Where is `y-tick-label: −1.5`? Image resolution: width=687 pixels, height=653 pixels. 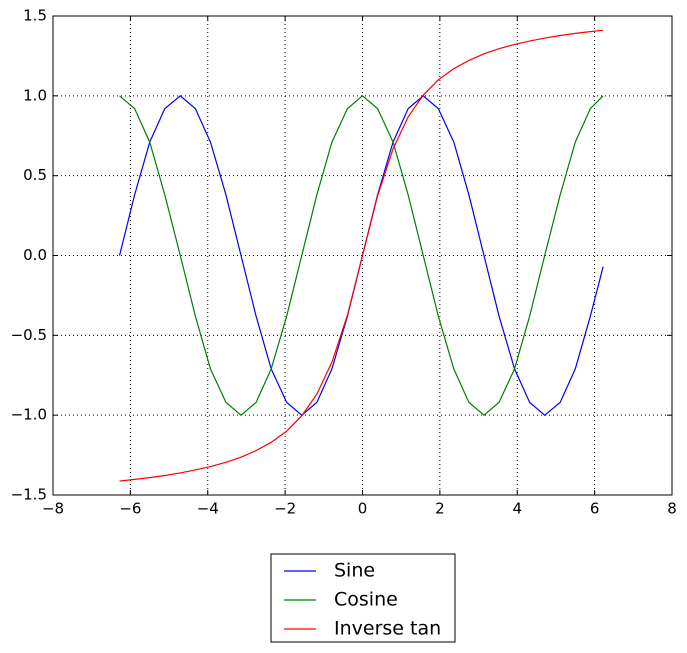 y-tick-label: −1.5 is located at coordinates (29, 495).